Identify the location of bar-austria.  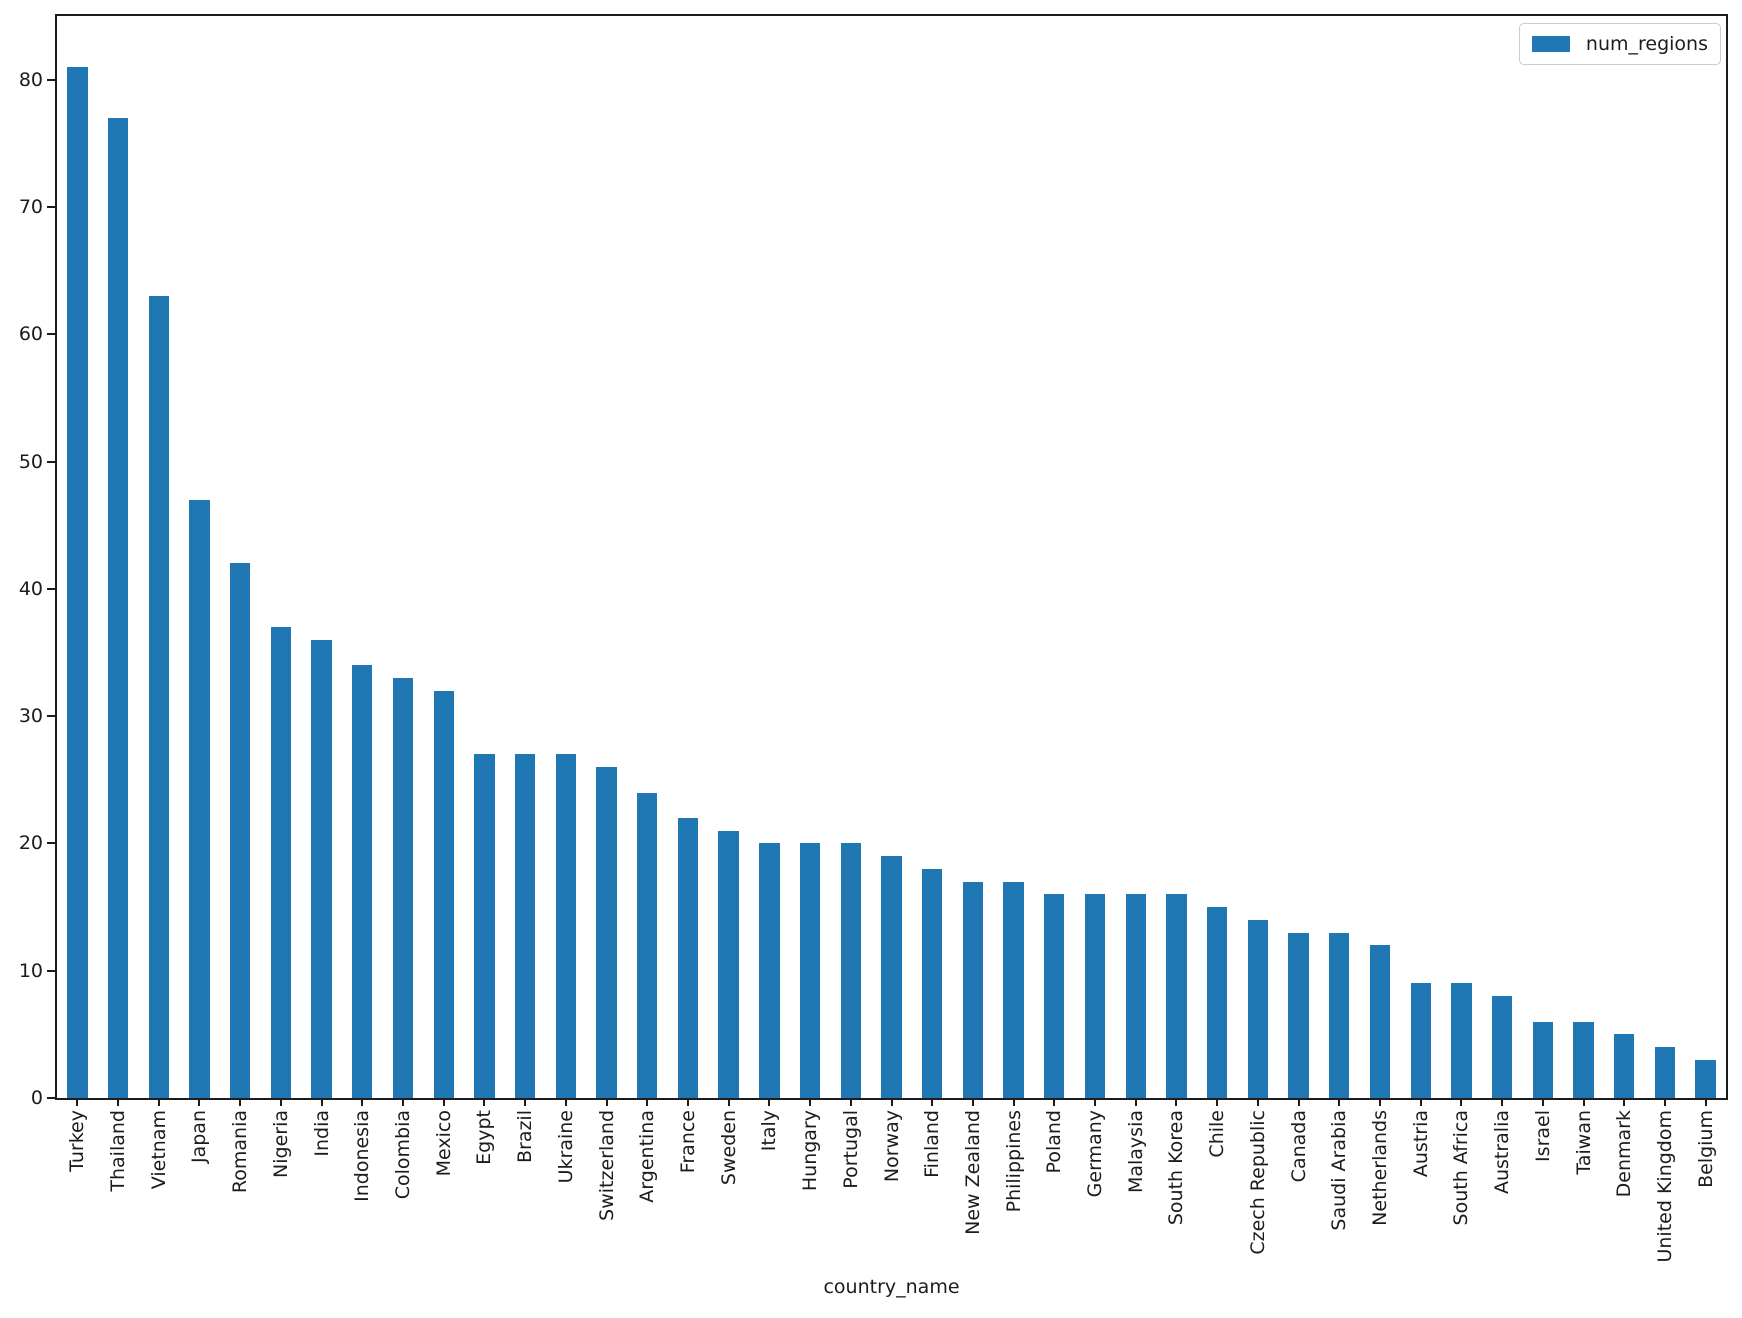
(1420, 1040).